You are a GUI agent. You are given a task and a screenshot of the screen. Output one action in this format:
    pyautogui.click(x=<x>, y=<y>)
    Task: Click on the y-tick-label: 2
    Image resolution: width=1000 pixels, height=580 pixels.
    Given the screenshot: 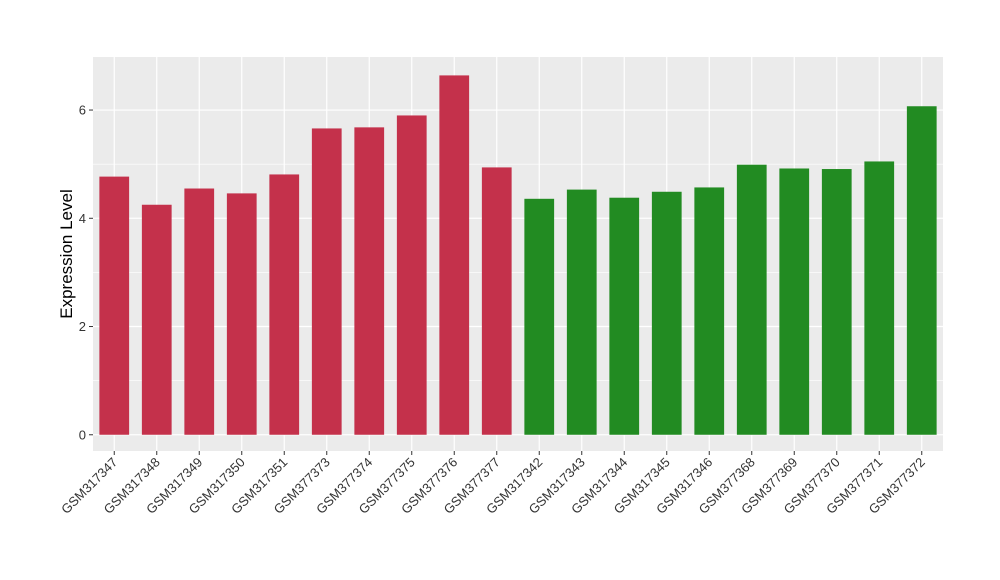 What is the action you would take?
    pyautogui.click(x=82, y=326)
    